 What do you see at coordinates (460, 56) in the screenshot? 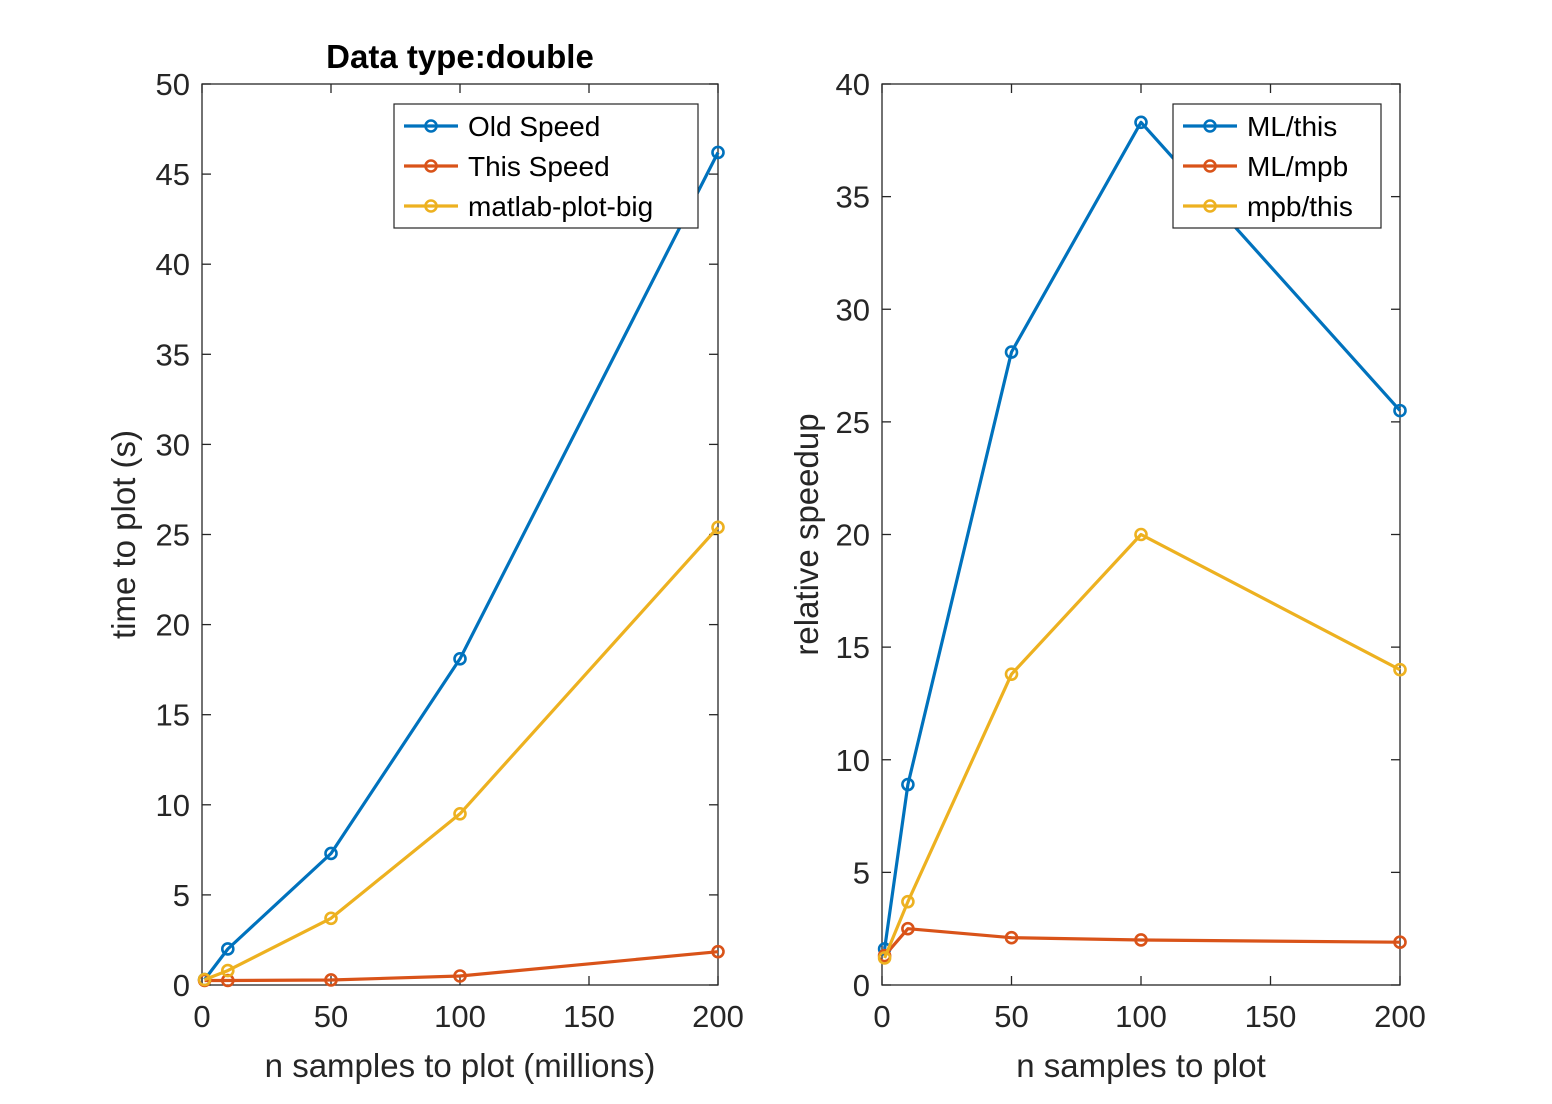
I see `chart-title: Data type:double` at bounding box center [460, 56].